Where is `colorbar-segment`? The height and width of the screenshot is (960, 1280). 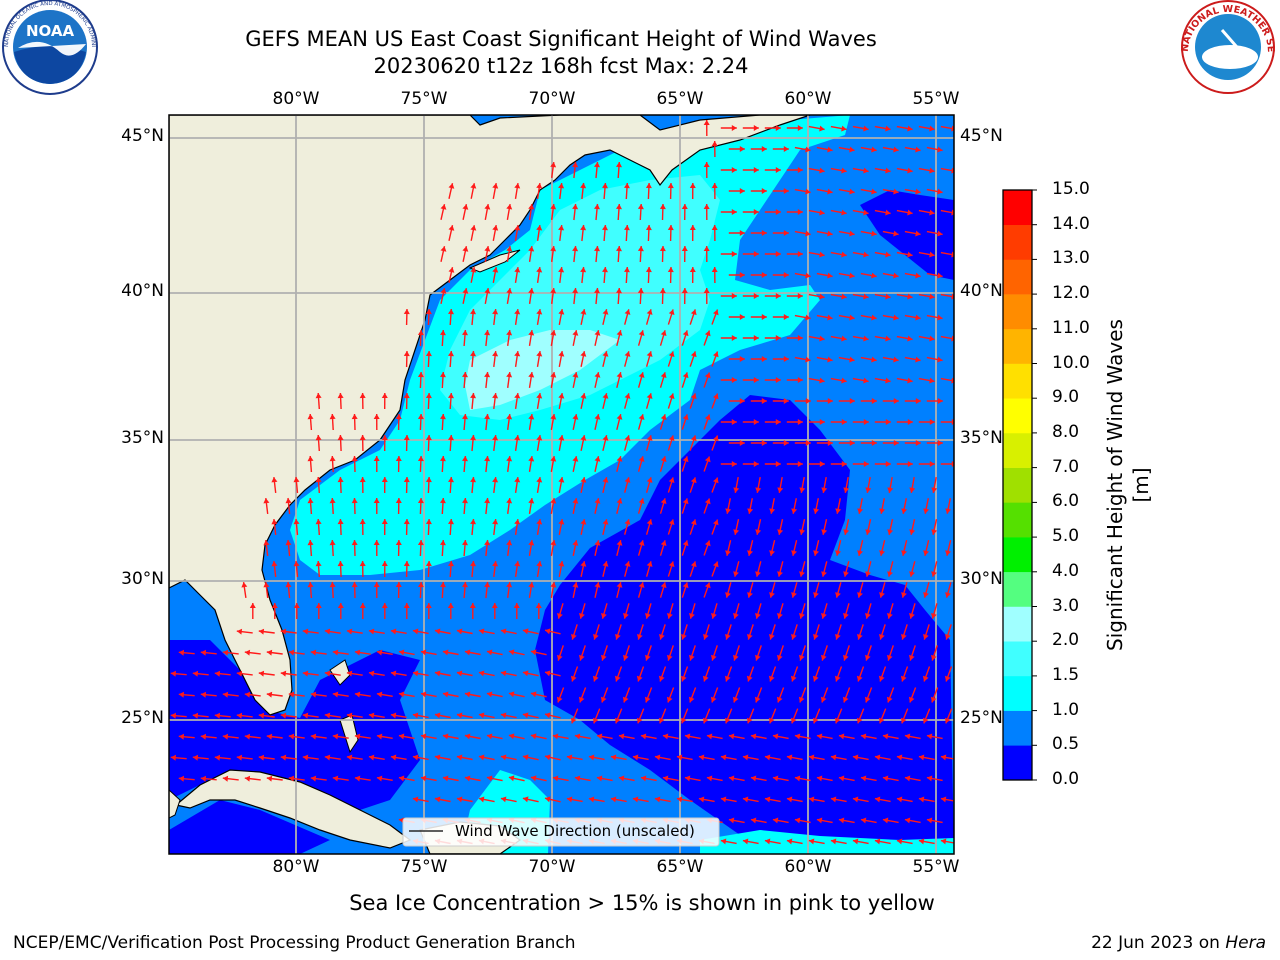 colorbar-segment is located at coordinates (1017, 346).